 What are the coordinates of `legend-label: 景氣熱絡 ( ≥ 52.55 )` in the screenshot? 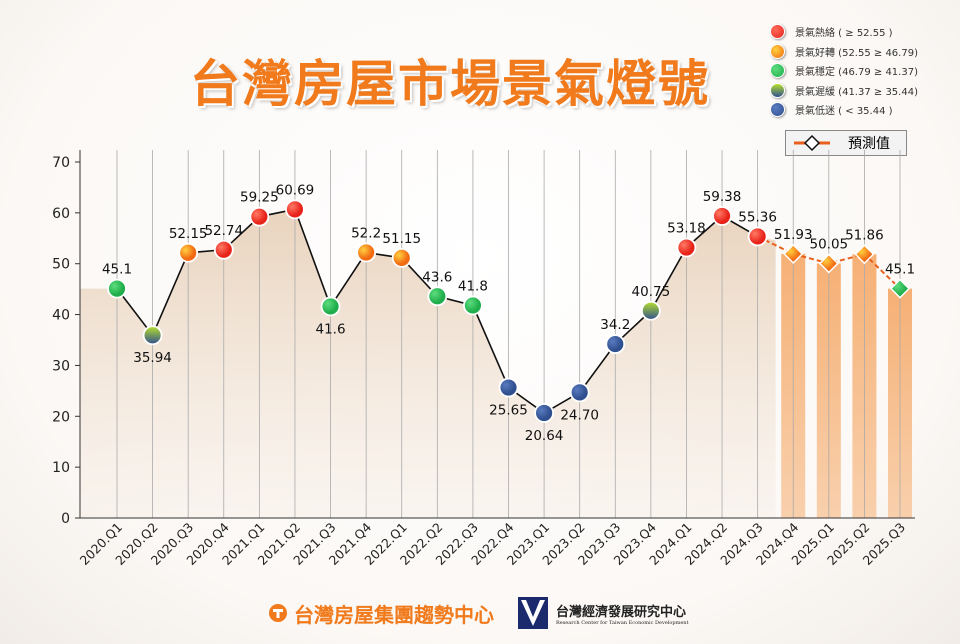 It's located at (844, 34).